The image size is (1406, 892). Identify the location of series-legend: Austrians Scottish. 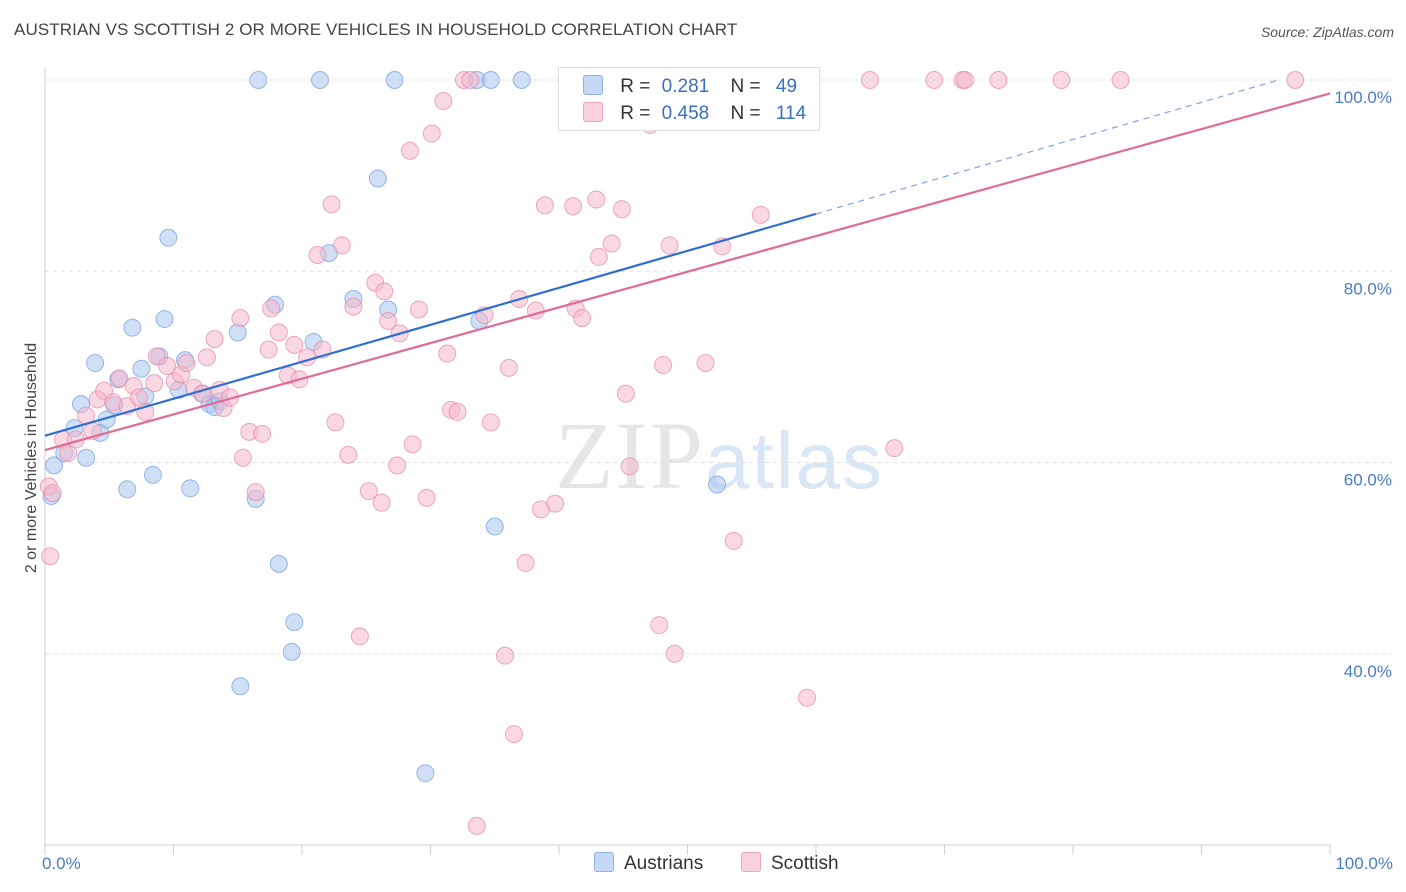
(703, 865).